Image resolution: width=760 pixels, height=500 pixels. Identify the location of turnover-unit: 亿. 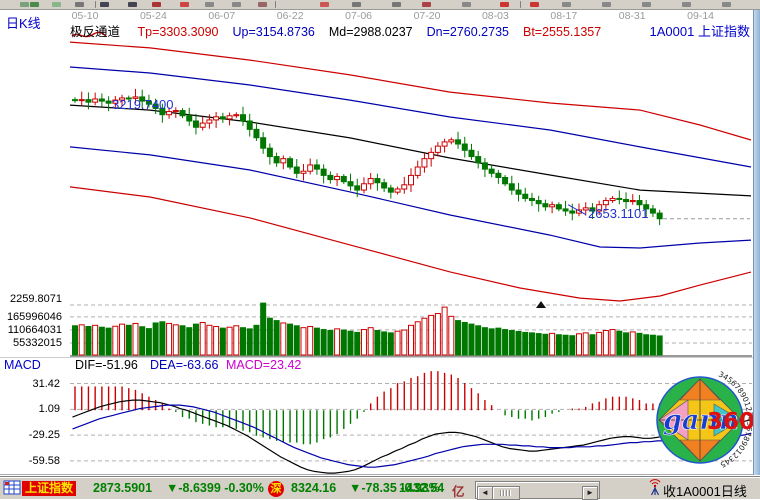
(458, 492).